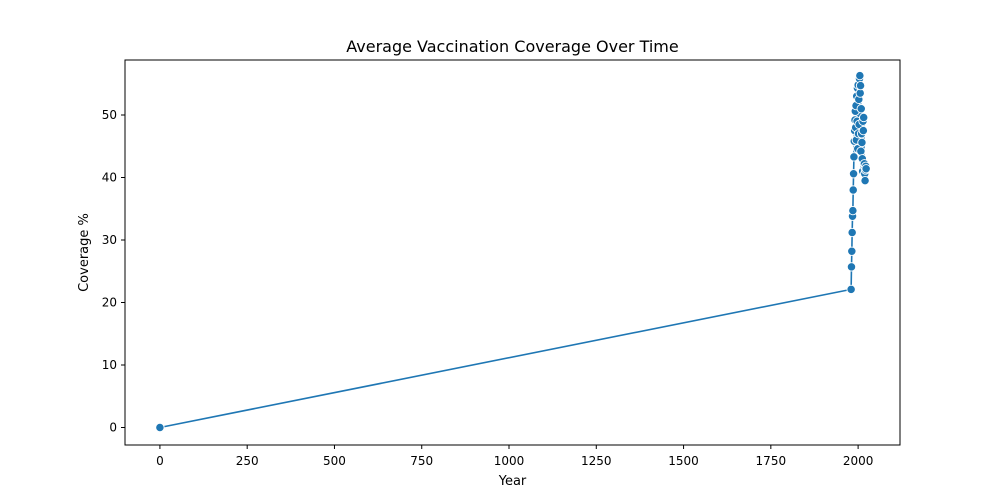  What do you see at coordinates (109, 115) in the screenshot?
I see `y-tick-label: 50` at bounding box center [109, 115].